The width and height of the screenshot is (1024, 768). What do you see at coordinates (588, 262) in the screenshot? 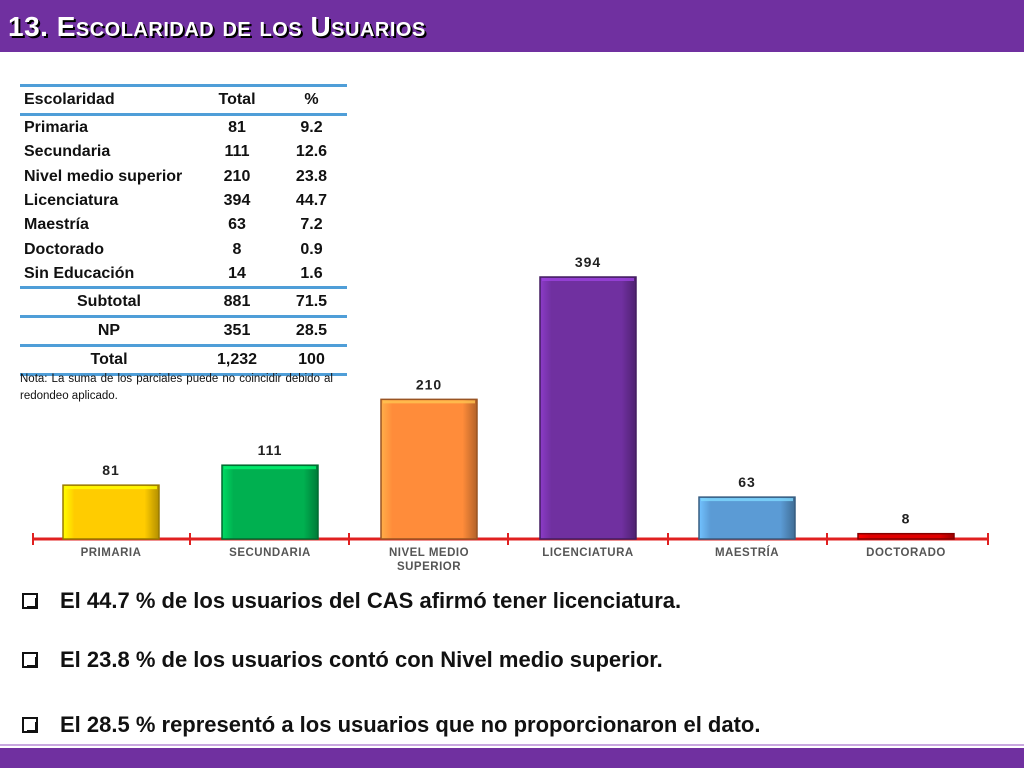
I see `bar-value-label: 394` at bounding box center [588, 262].